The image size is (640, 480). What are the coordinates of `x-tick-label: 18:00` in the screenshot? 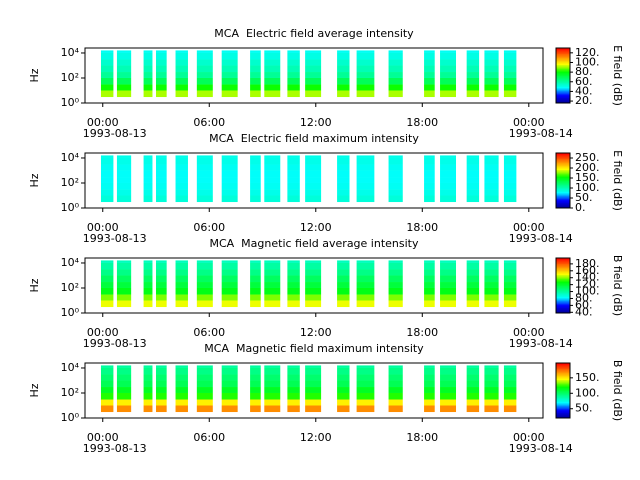 It's located at (422, 227).